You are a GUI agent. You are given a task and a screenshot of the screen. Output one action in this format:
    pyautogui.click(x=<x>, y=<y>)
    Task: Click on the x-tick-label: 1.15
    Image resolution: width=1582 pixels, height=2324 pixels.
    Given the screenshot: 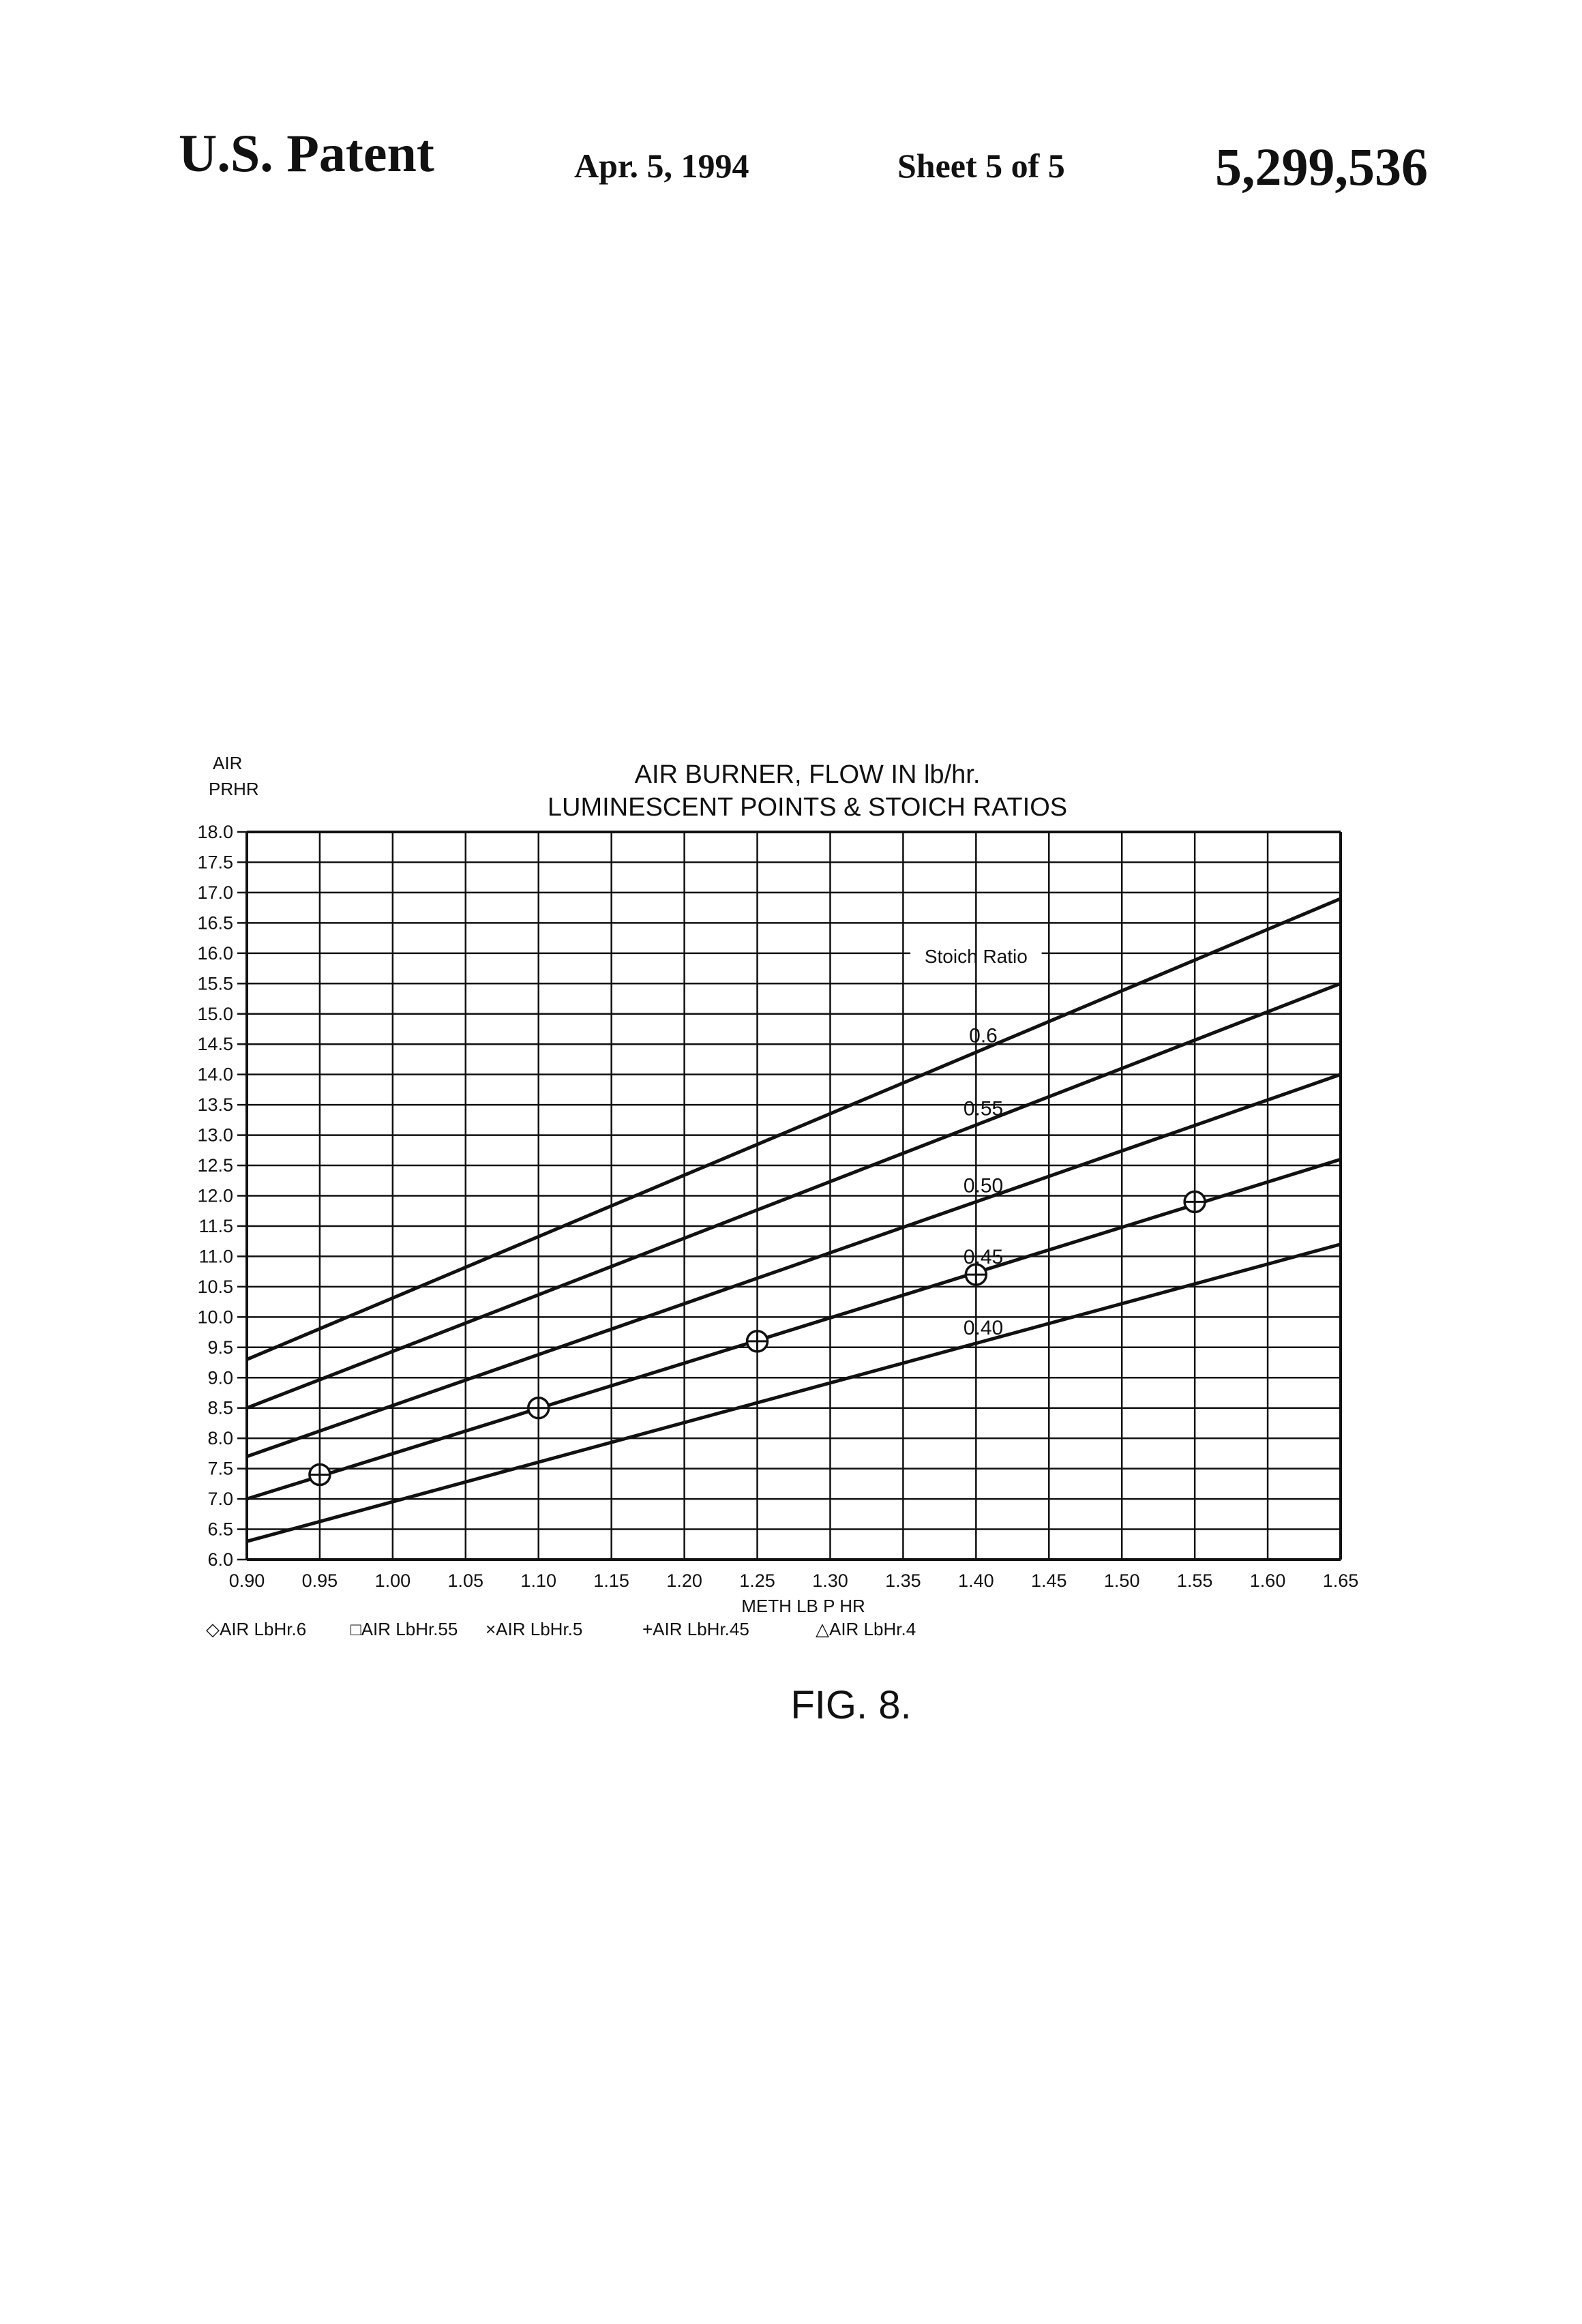 What is the action you would take?
    pyautogui.click(x=611, y=1580)
    